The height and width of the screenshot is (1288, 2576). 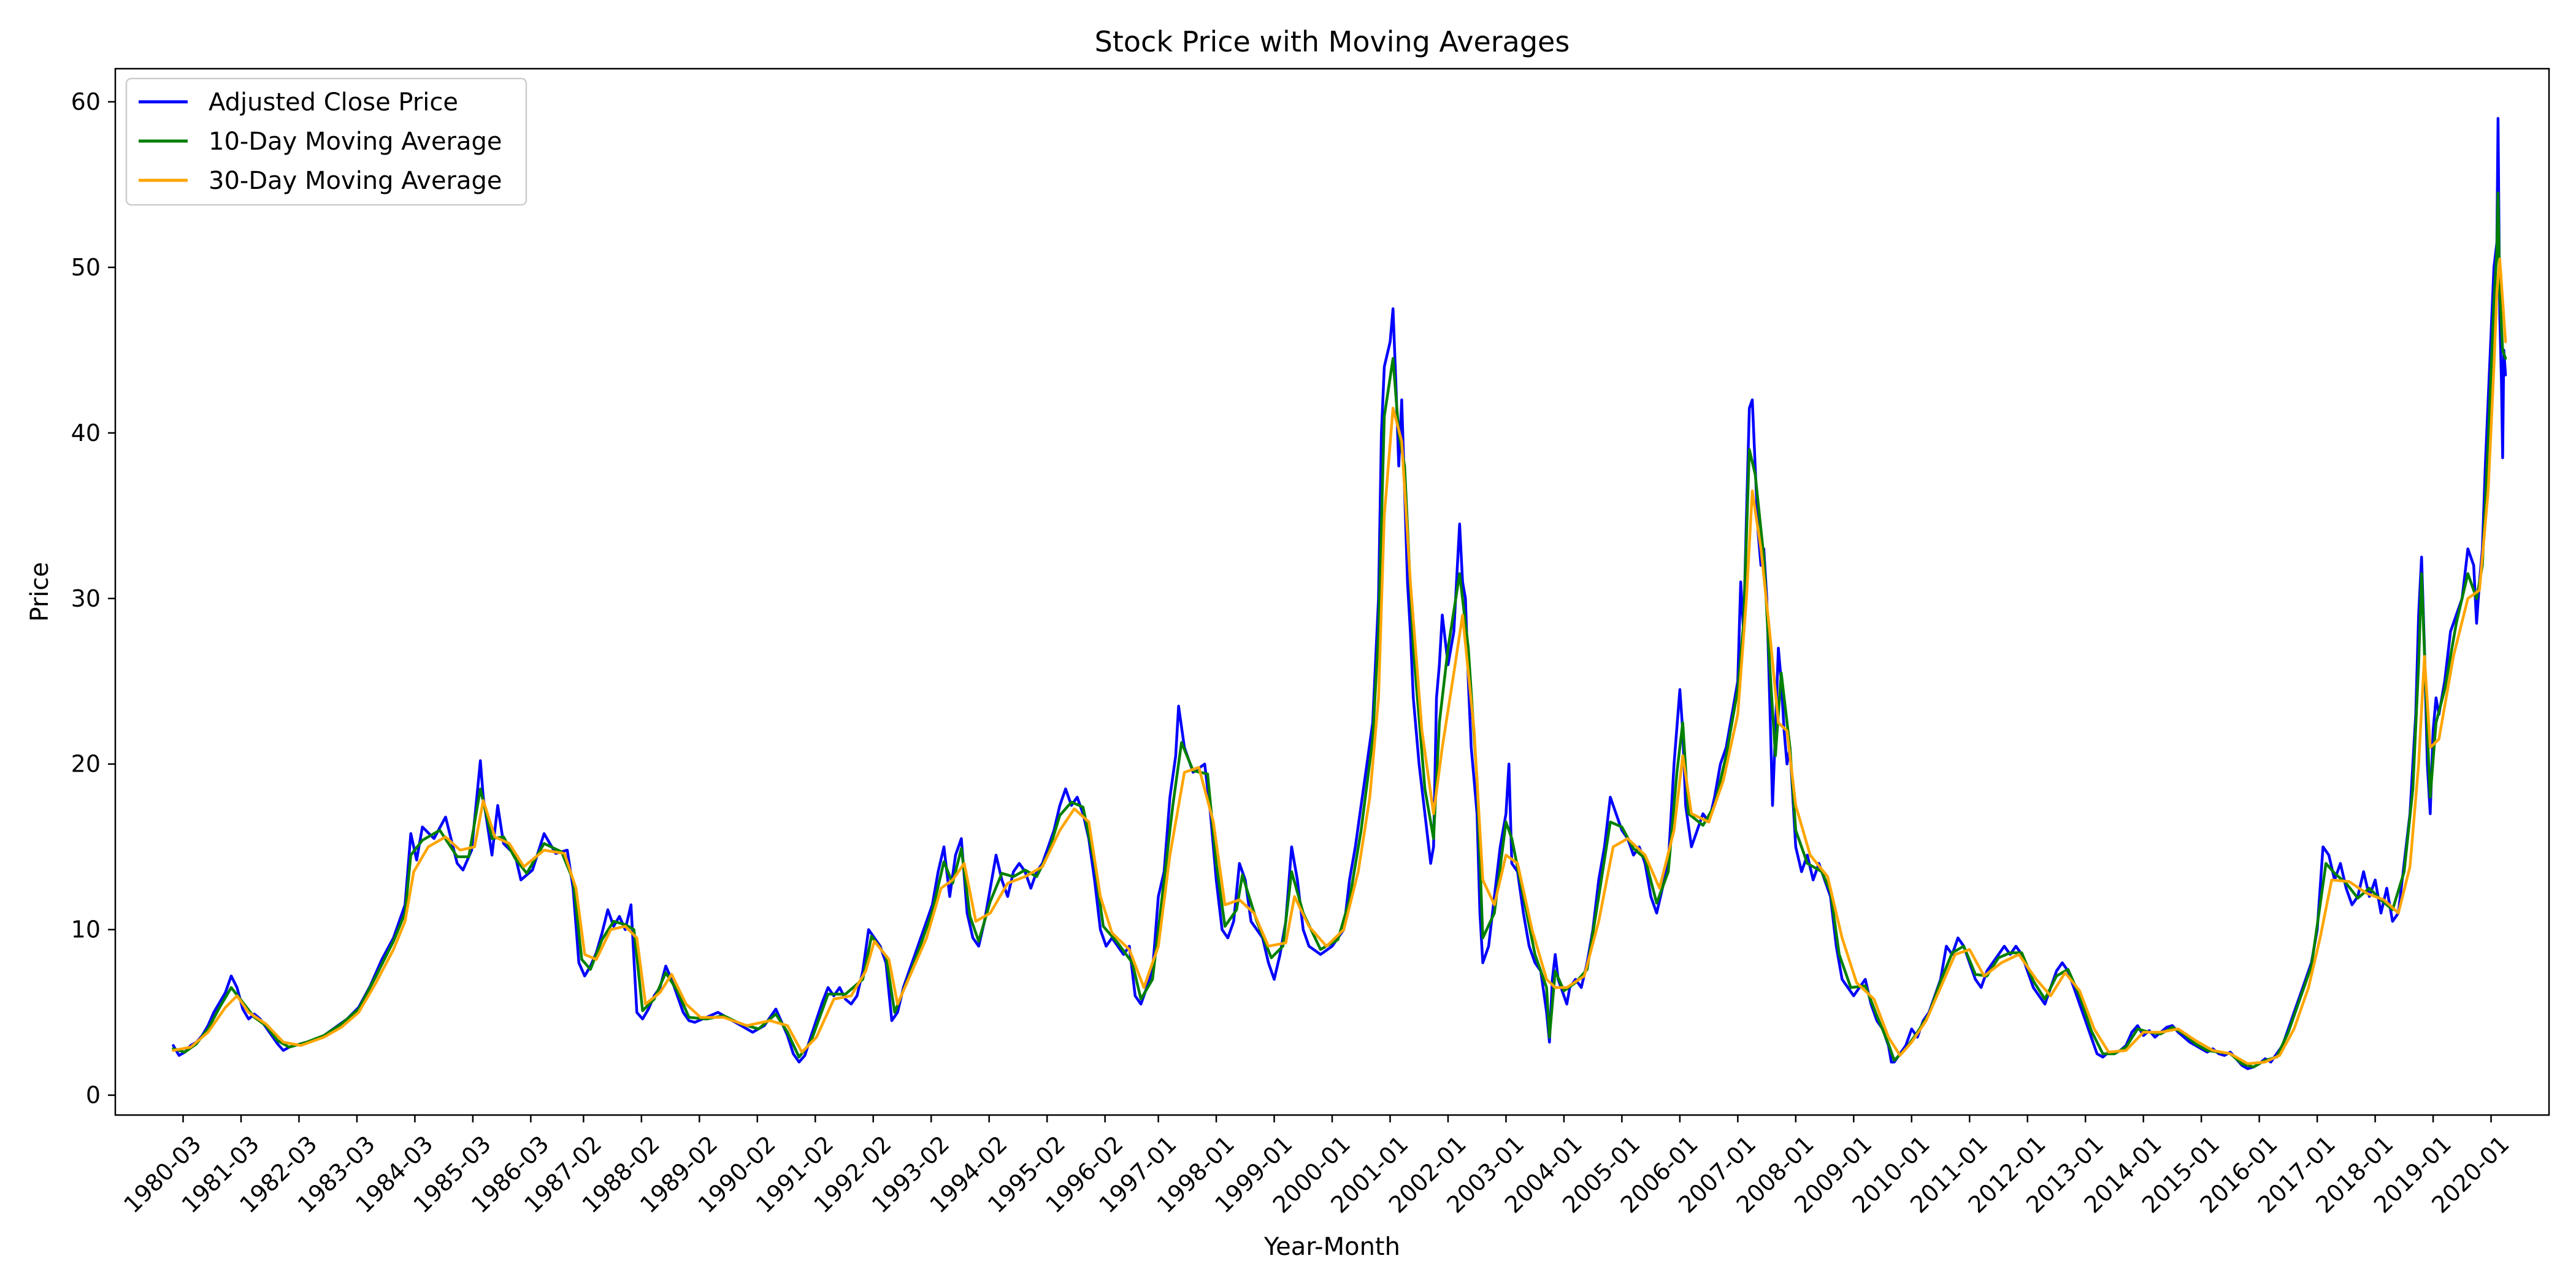 What do you see at coordinates (86, 598) in the screenshot?
I see `y-tick-label: 30` at bounding box center [86, 598].